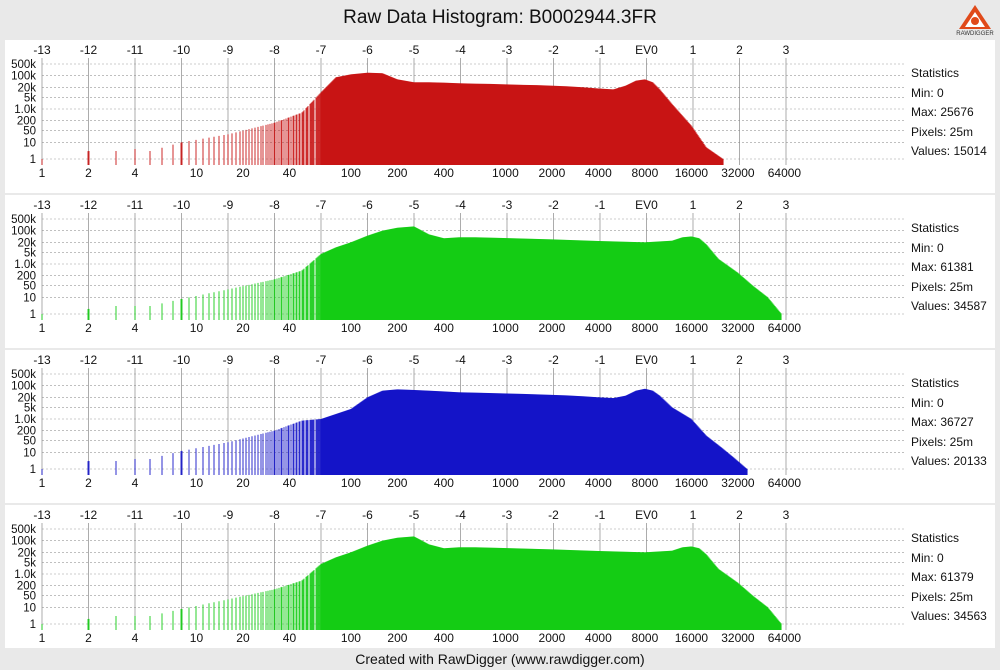 This screenshot has height=670, width=1000. Describe the element at coordinates (942, 112) in the screenshot. I see `stat-max: Max: 25676` at that location.